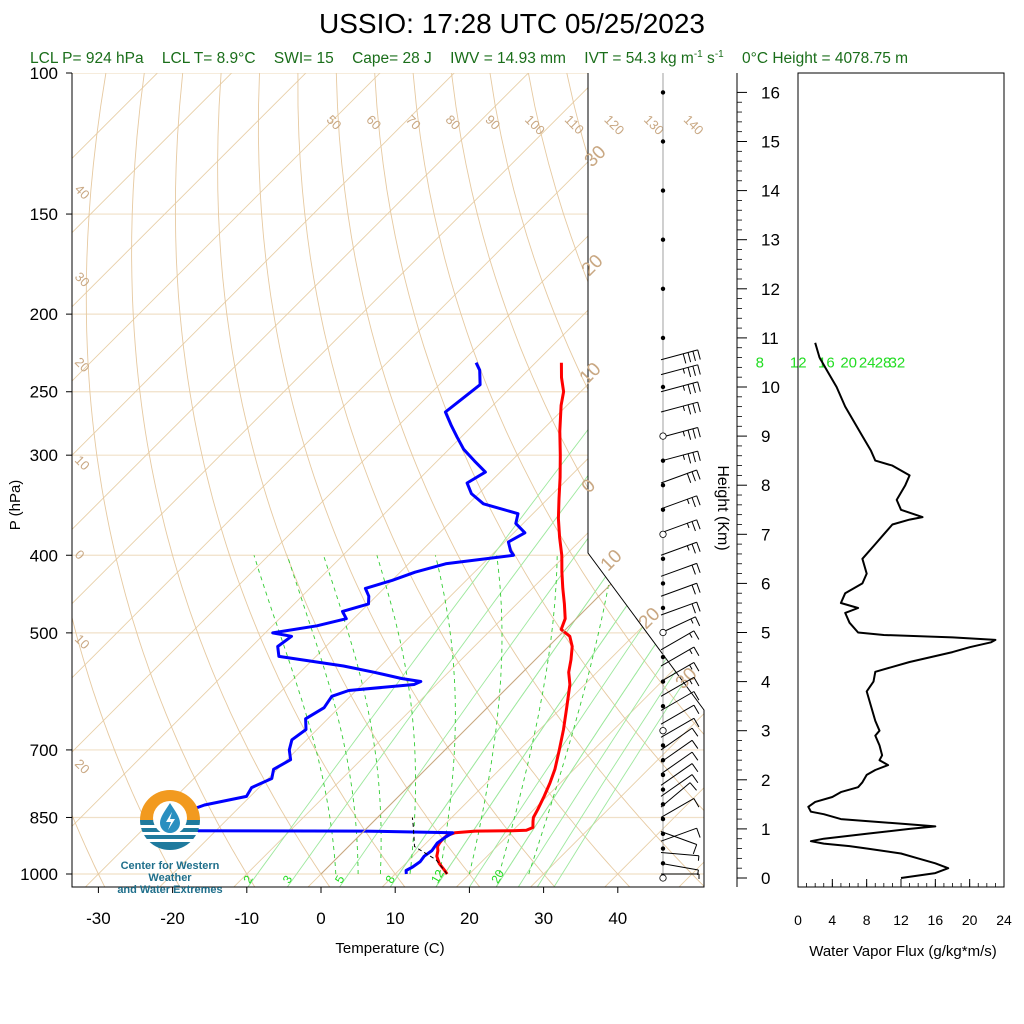 The width and height of the screenshot is (1024, 1024). Describe the element at coordinates (303, 59) in the screenshot. I see `swi-value: SWI= 15` at that location.